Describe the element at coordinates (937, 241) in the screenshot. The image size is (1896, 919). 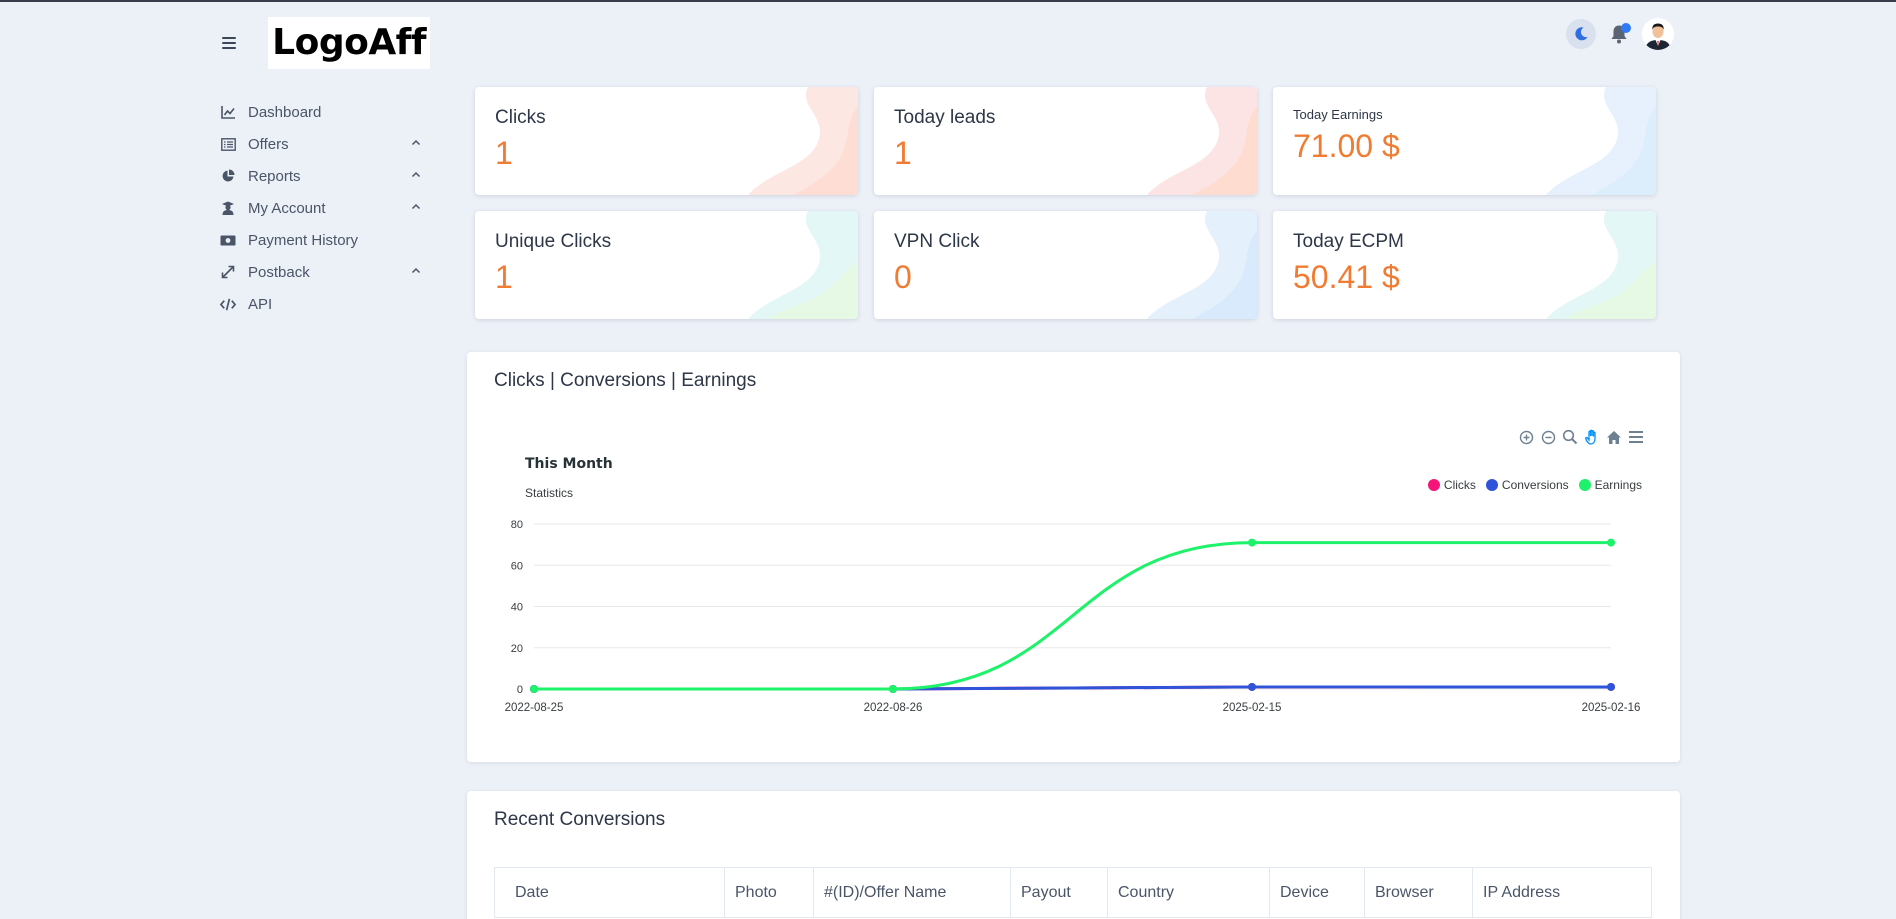
I see `stat-title: VPN Click` at that location.